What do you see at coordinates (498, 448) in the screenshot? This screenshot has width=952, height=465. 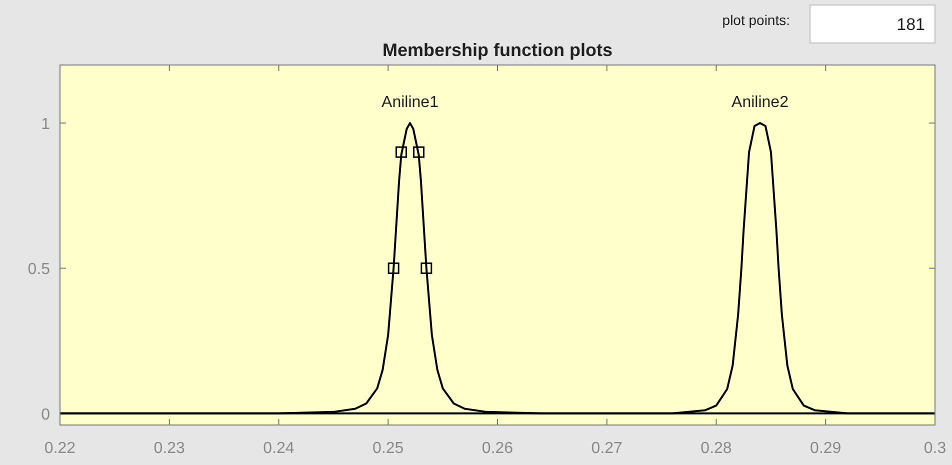 I see `x-tick-label: 0.26` at bounding box center [498, 448].